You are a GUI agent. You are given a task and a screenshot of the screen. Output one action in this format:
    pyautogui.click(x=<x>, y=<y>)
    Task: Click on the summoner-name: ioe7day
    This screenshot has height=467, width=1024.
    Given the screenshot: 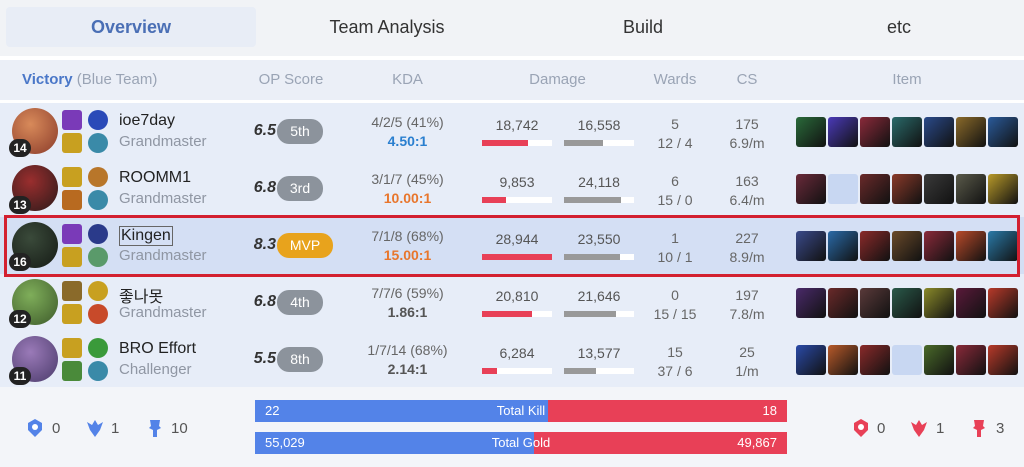 What is the action you would take?
    pyautogui.click(x=147, y=120)
    